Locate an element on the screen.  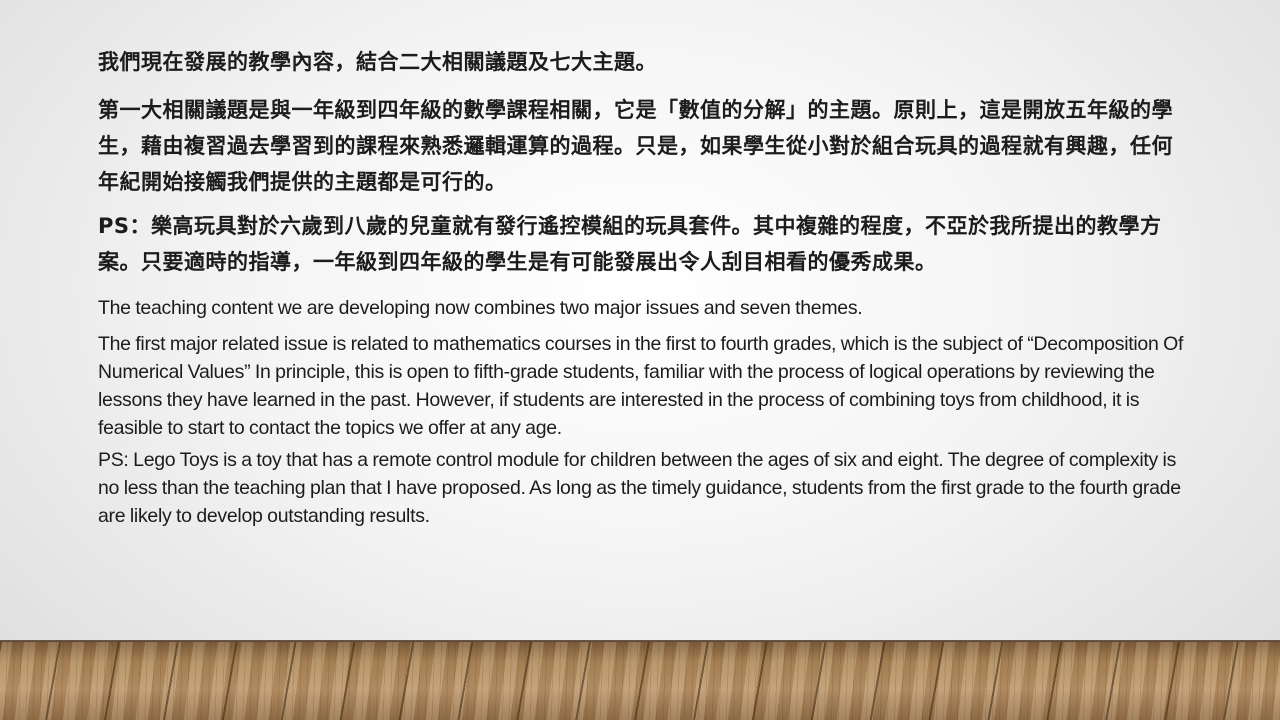
zh-paragraph-intro: 我們現在發展的教學內容，結合二大相關議題及七大主題。 is located at coordinates (377, 62).